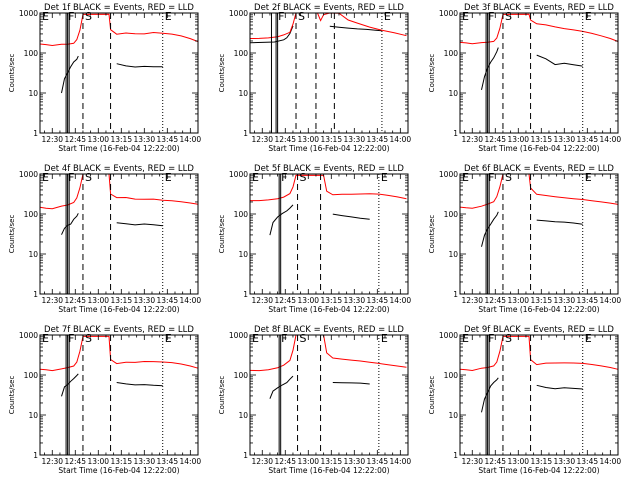 This screenshot has width=640, height=480. What do you see at coordinates (329, 8) in the screenshot?
I see `panel-title: Det 2f BLACK = Events, RED = LLD` at bounding box center [329, 8].